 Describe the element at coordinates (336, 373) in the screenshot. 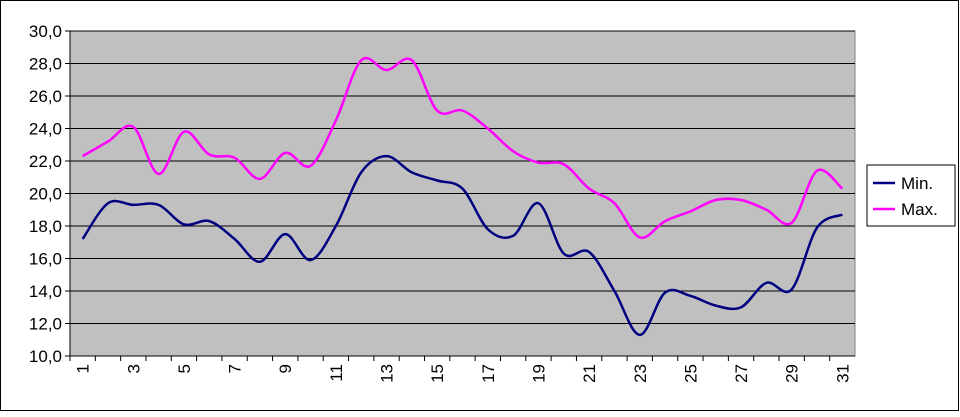

I see `x-tick-label: 11` at that location.